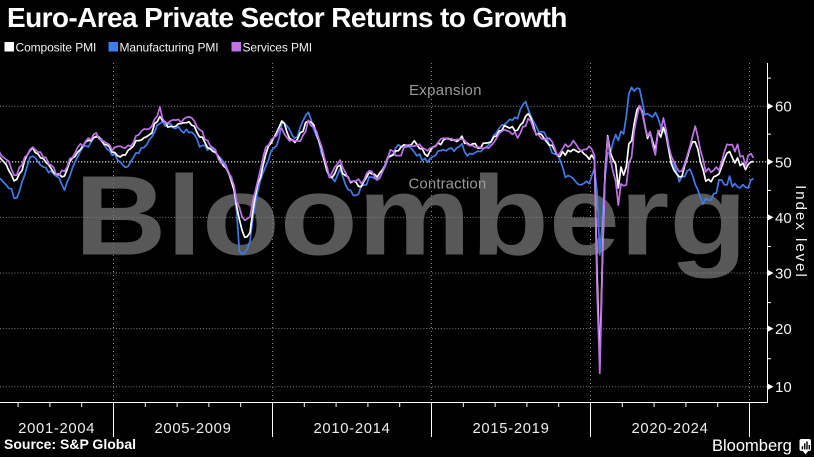  Describe the element at coordinates (169, 47) in the screenshot. I see `svg-text: Manufacturing PMI` at that location.